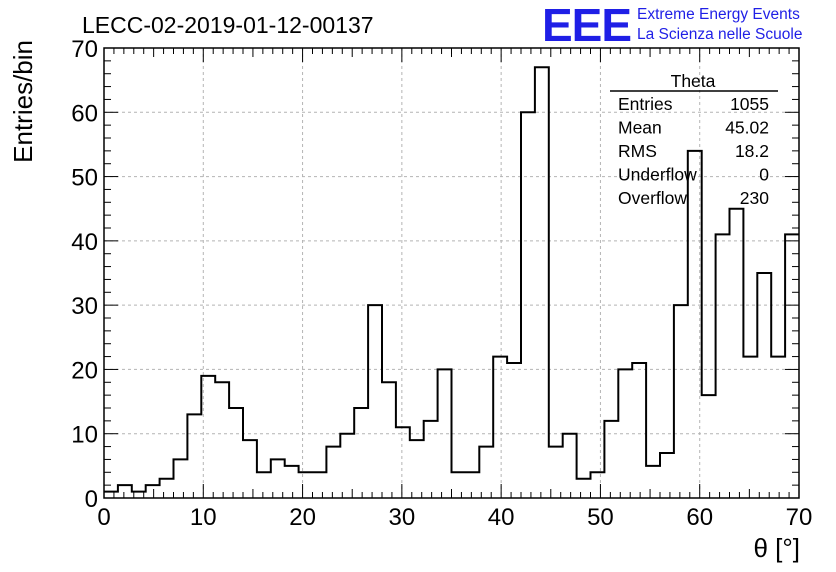 The image size is (836, 572). Describe the element at coordinates (652, 198) in the screenshot. I see `stats-label: Overflow` at that location.